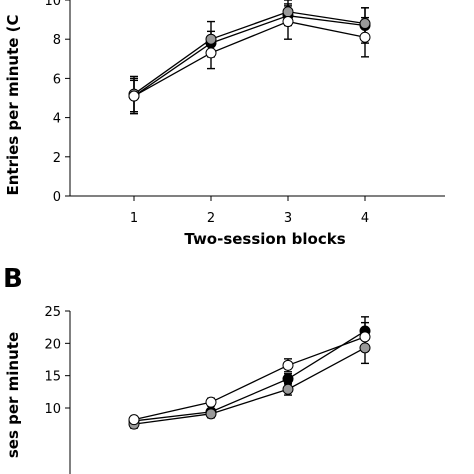 The image size is (474, 474). I want to click on y-tick-label: 2, so click(57, 158).